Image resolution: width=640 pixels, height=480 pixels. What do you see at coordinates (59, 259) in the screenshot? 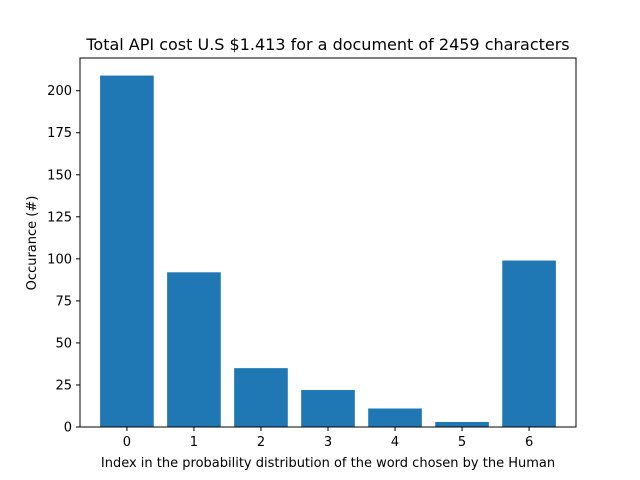
I see `y-tick-label-100: 100` at bounding box center [59, 259].